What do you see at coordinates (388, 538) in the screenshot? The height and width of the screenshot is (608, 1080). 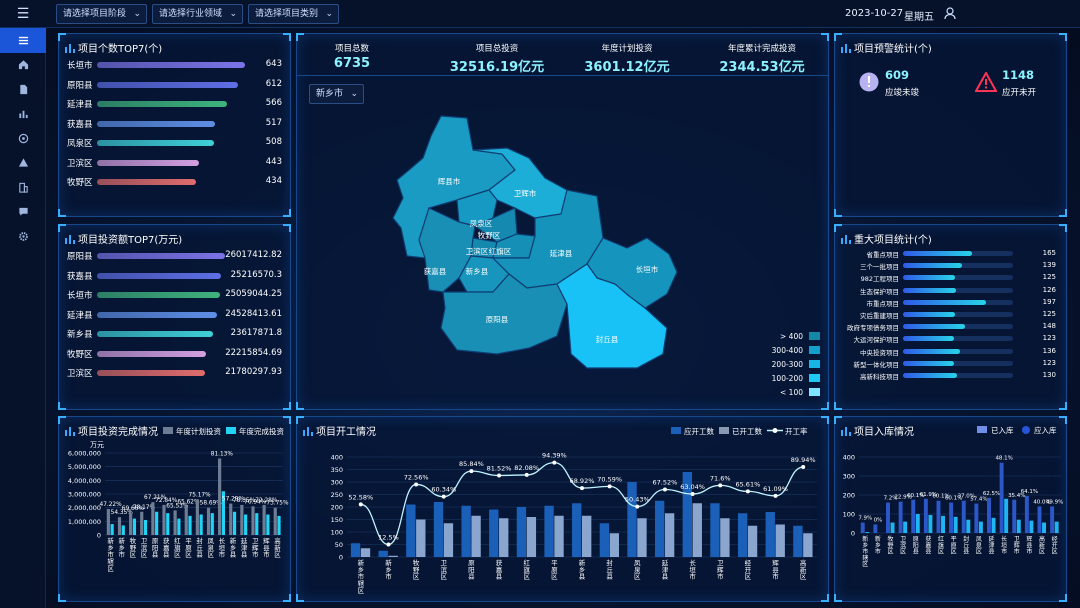 I see `rate-label: 12.5%` at bounding box center [388, 538].